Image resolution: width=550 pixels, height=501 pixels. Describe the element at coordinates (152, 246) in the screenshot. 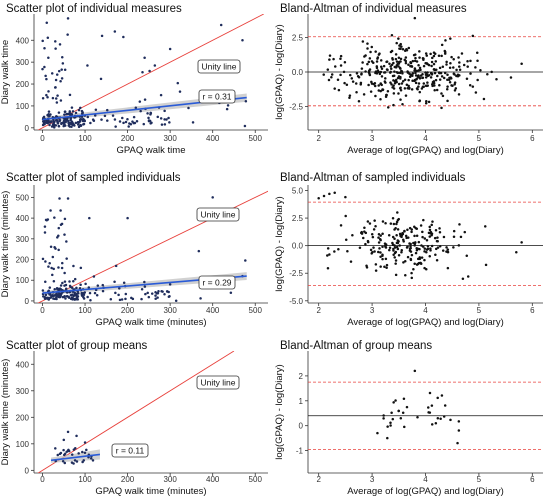

I see `plot-area` at that location.